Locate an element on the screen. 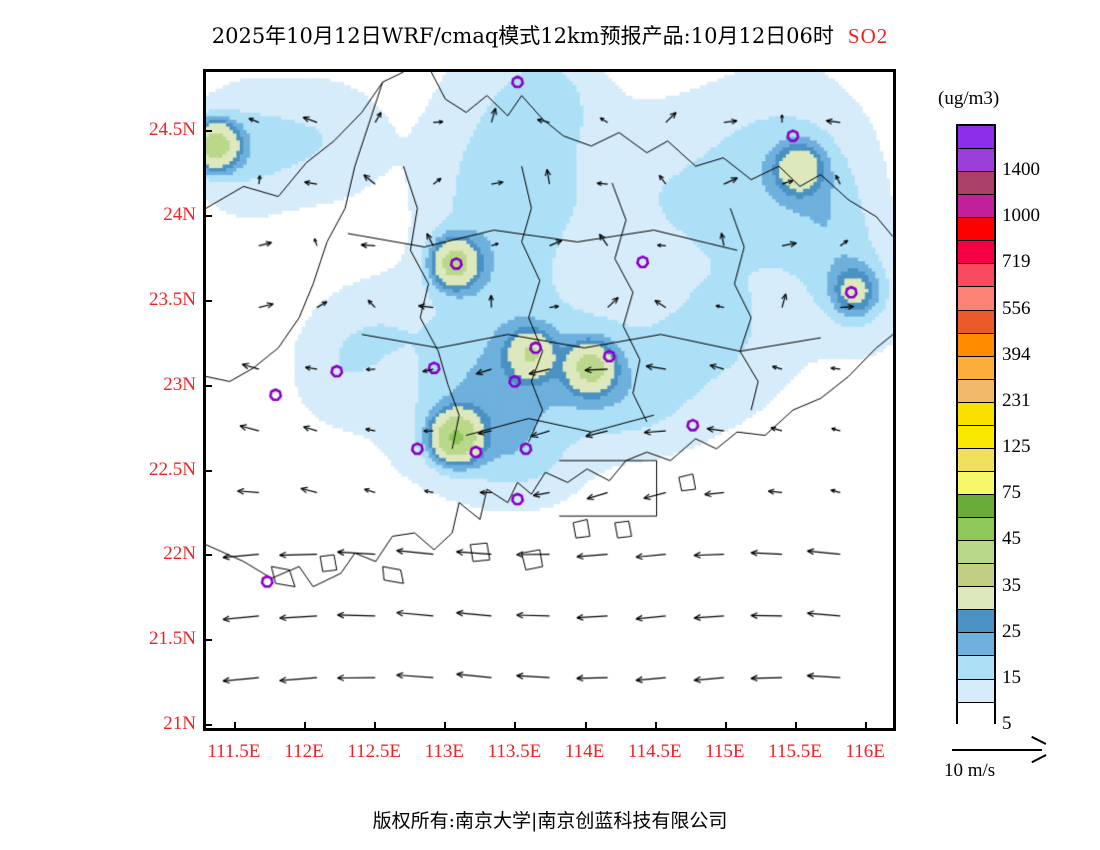 Image resolution: width=1100 pixels, height=850 pixels. colorbar-tick-label: 719 is located at coordinates (1016, 262).